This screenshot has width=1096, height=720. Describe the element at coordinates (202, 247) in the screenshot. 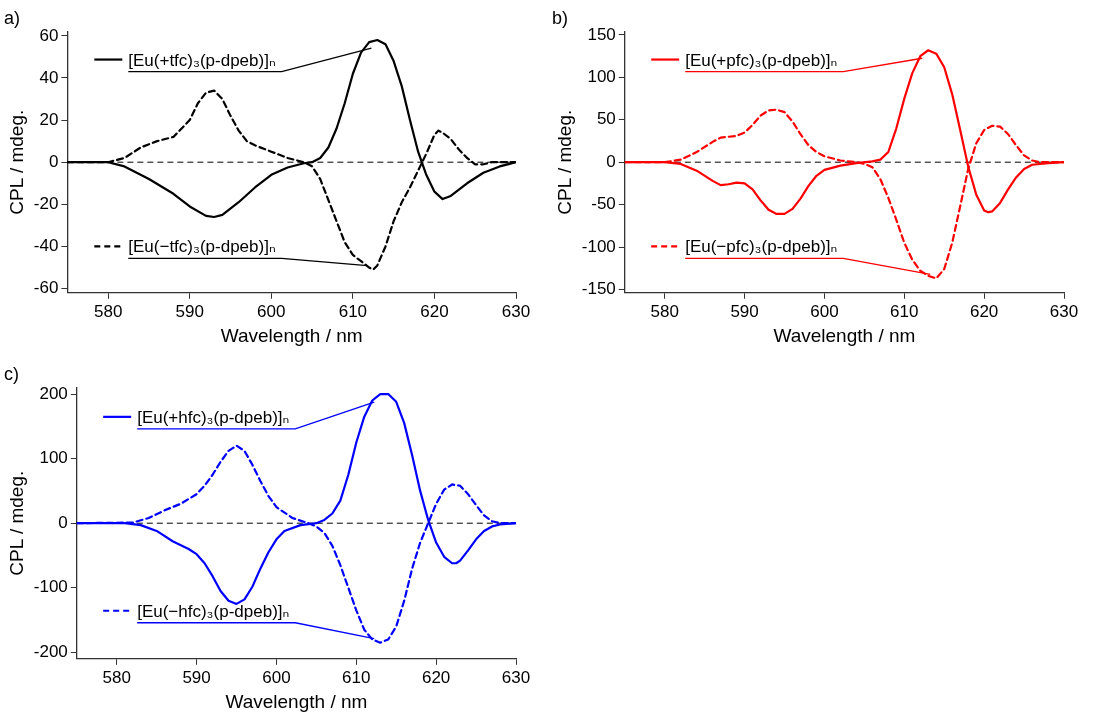

I see `legend-label: [Eu(−tfc)₃(p-dpeb)]ₙ` at that location.